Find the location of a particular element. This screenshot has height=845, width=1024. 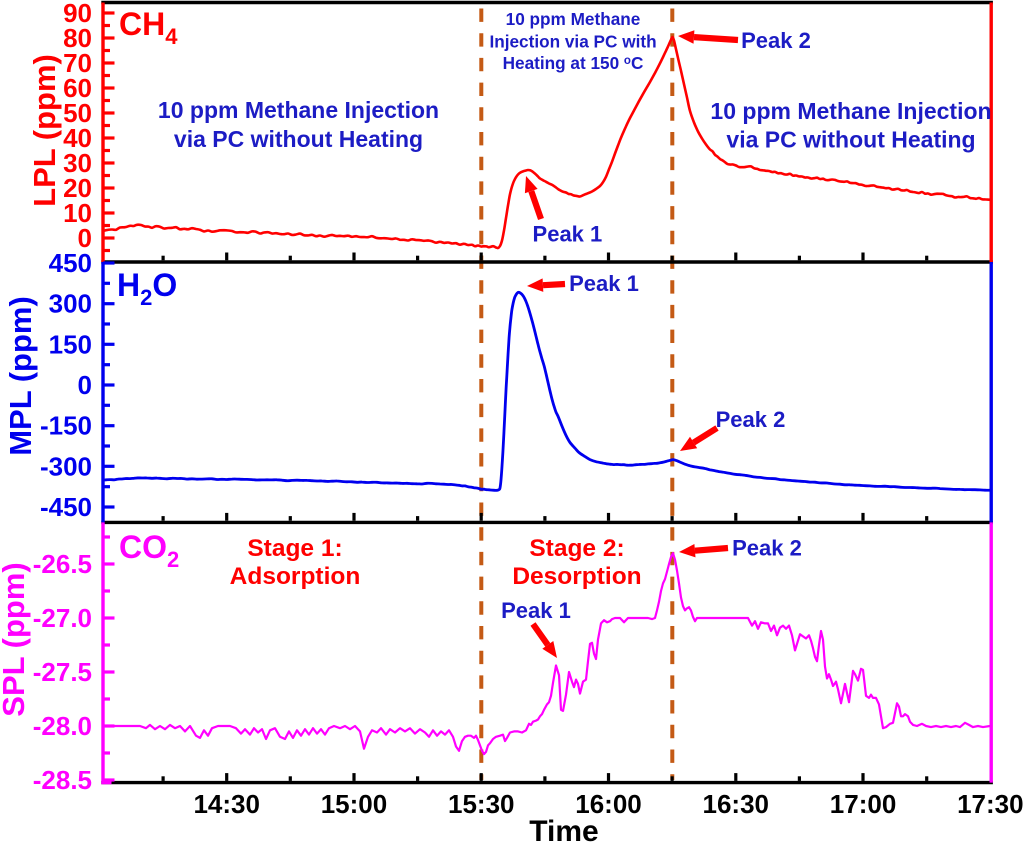

svg-text: 60 is located at coordinates (77, 88).